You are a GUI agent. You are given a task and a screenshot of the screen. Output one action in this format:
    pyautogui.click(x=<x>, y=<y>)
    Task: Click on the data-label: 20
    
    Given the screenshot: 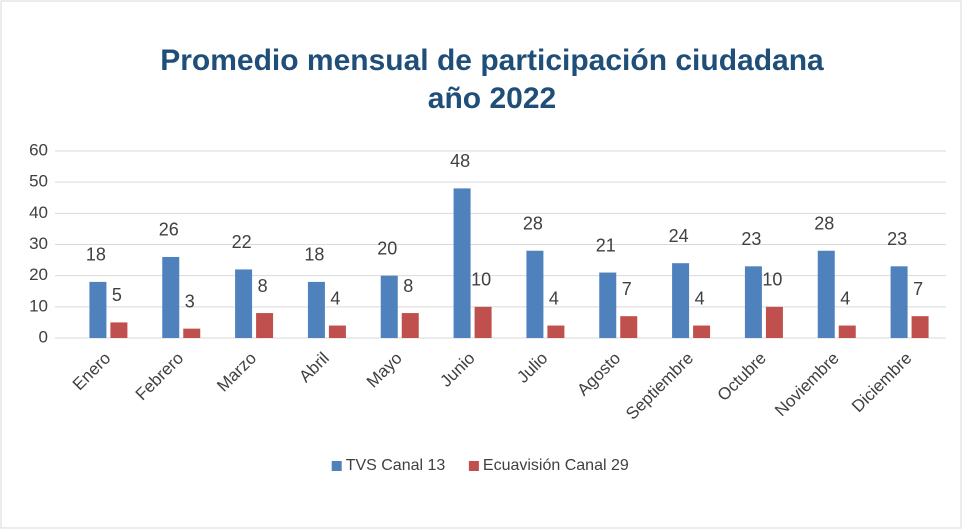 What is the action you would take?
    pyautogui.click(x=387, y=248)
    